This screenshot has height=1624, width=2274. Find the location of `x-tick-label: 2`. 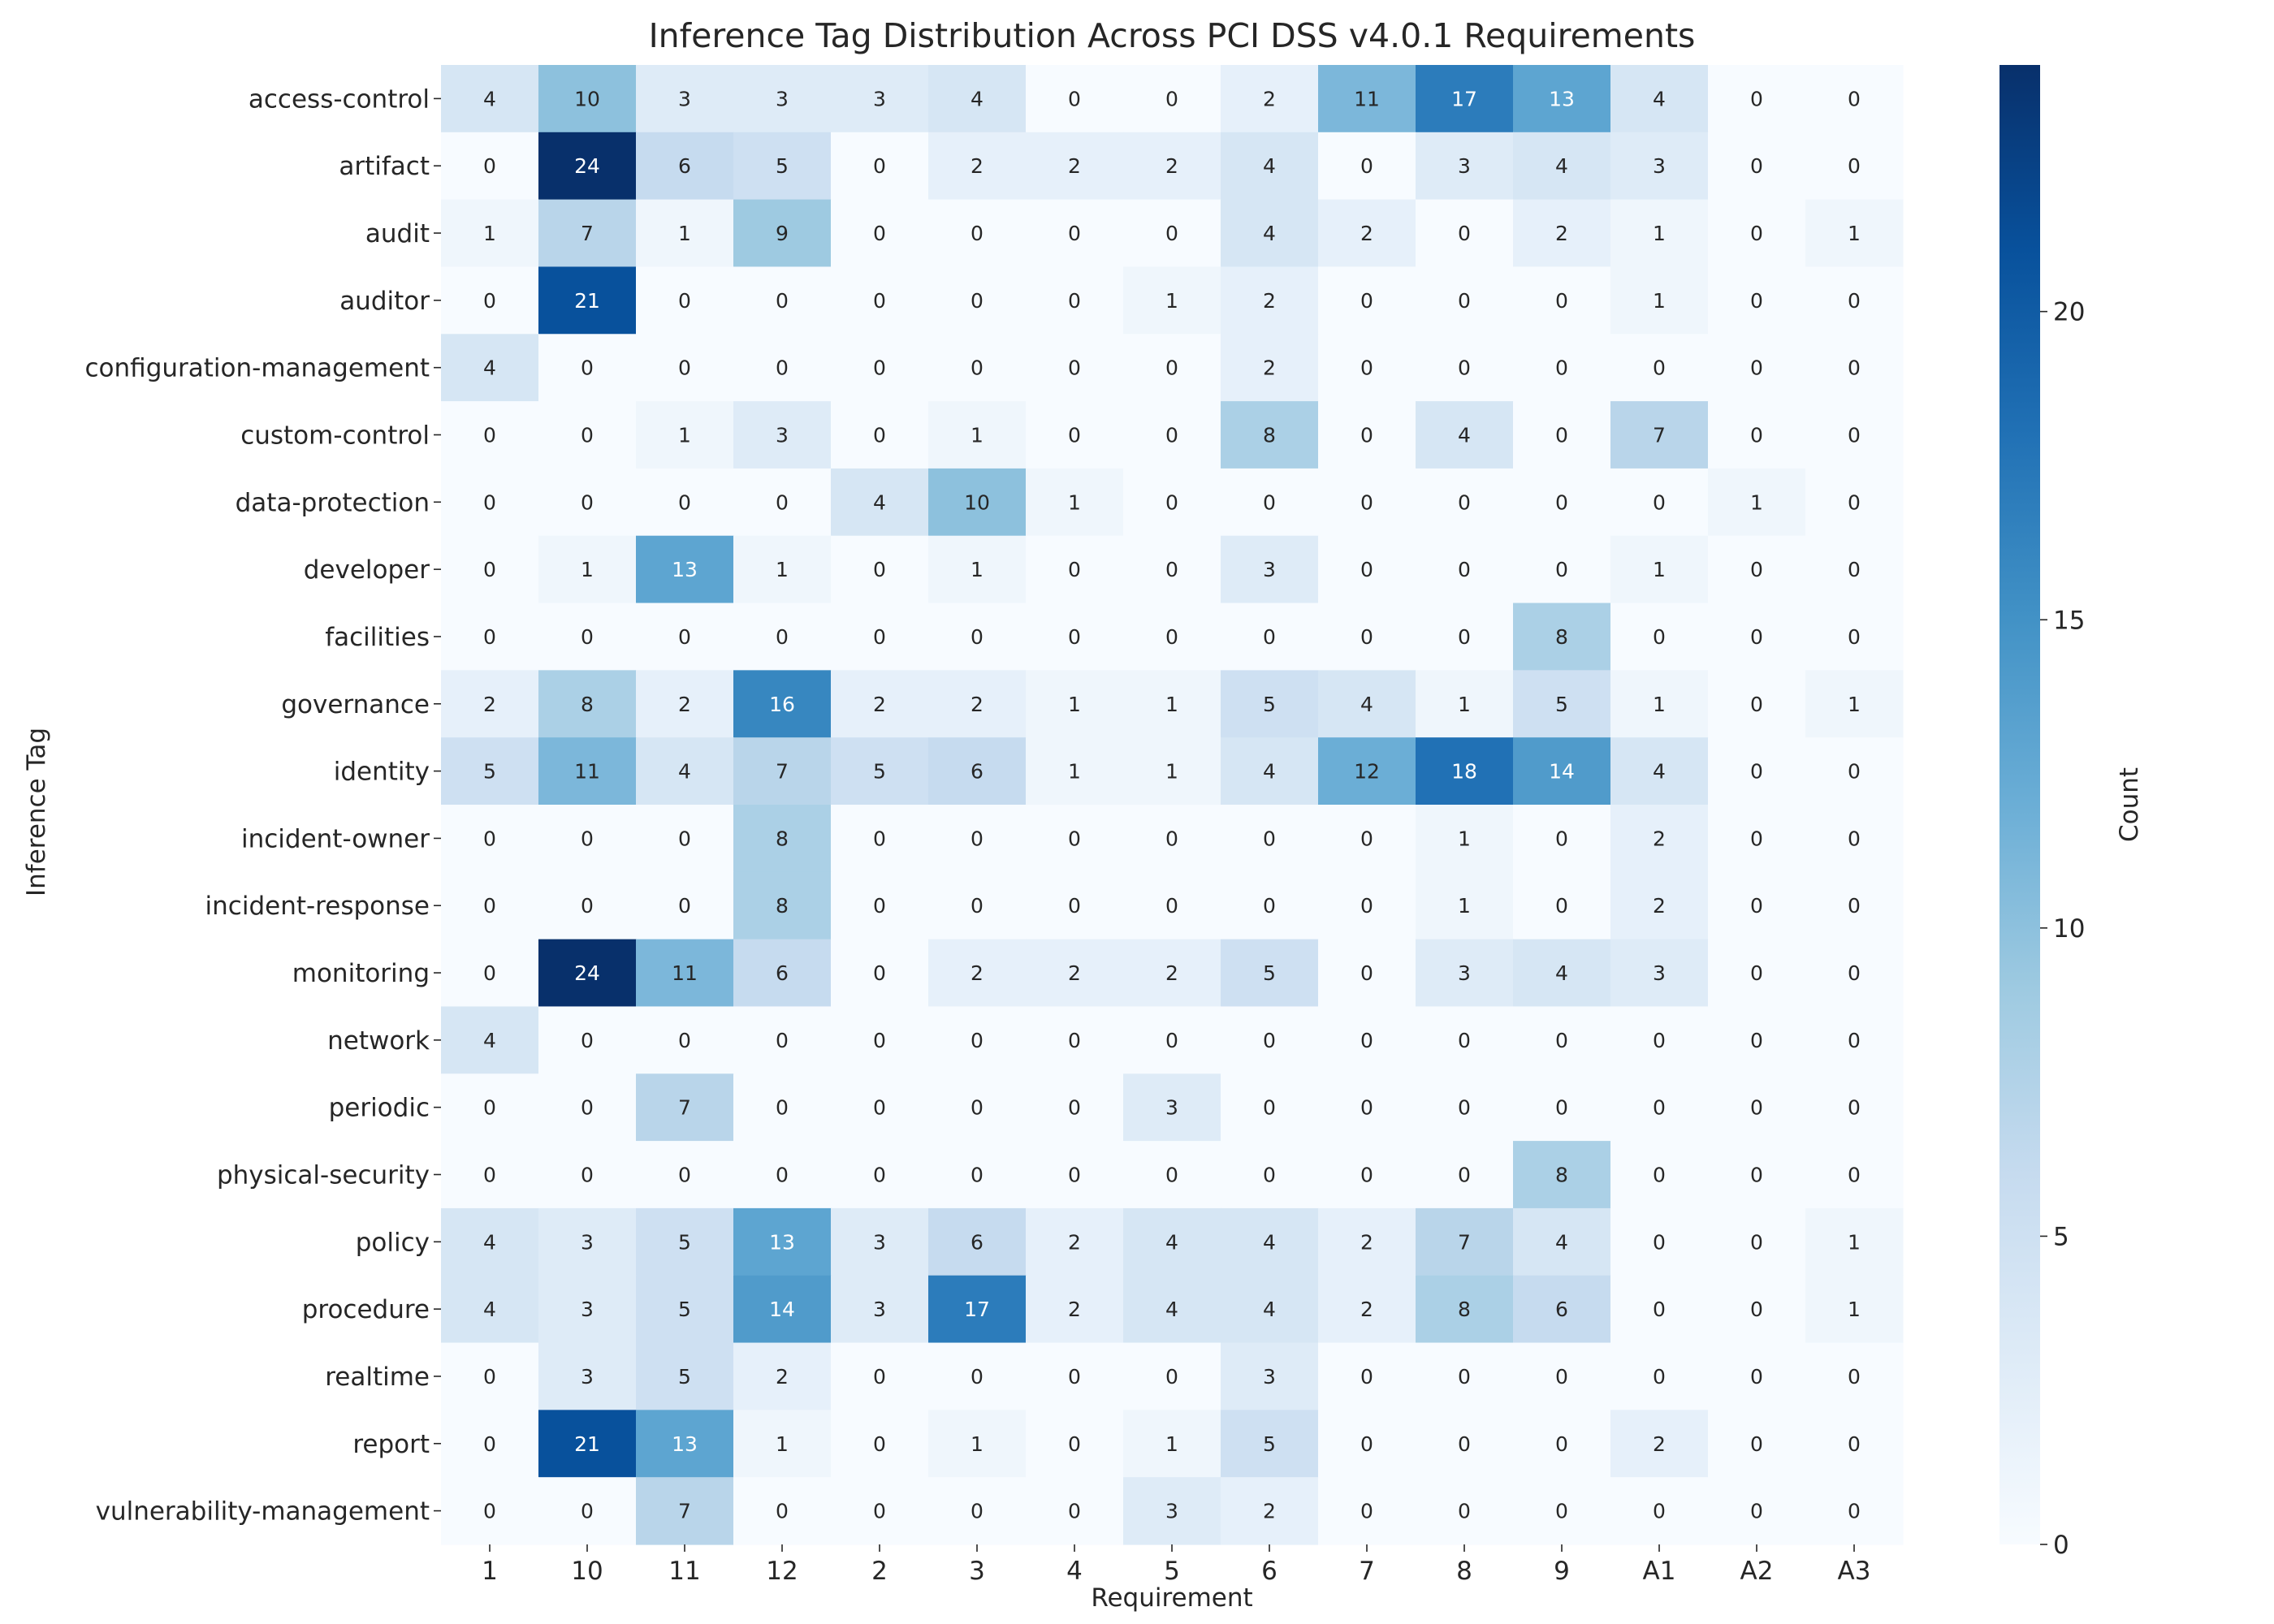

x-tick-label: 2 is located at coordinates (879, 1572).